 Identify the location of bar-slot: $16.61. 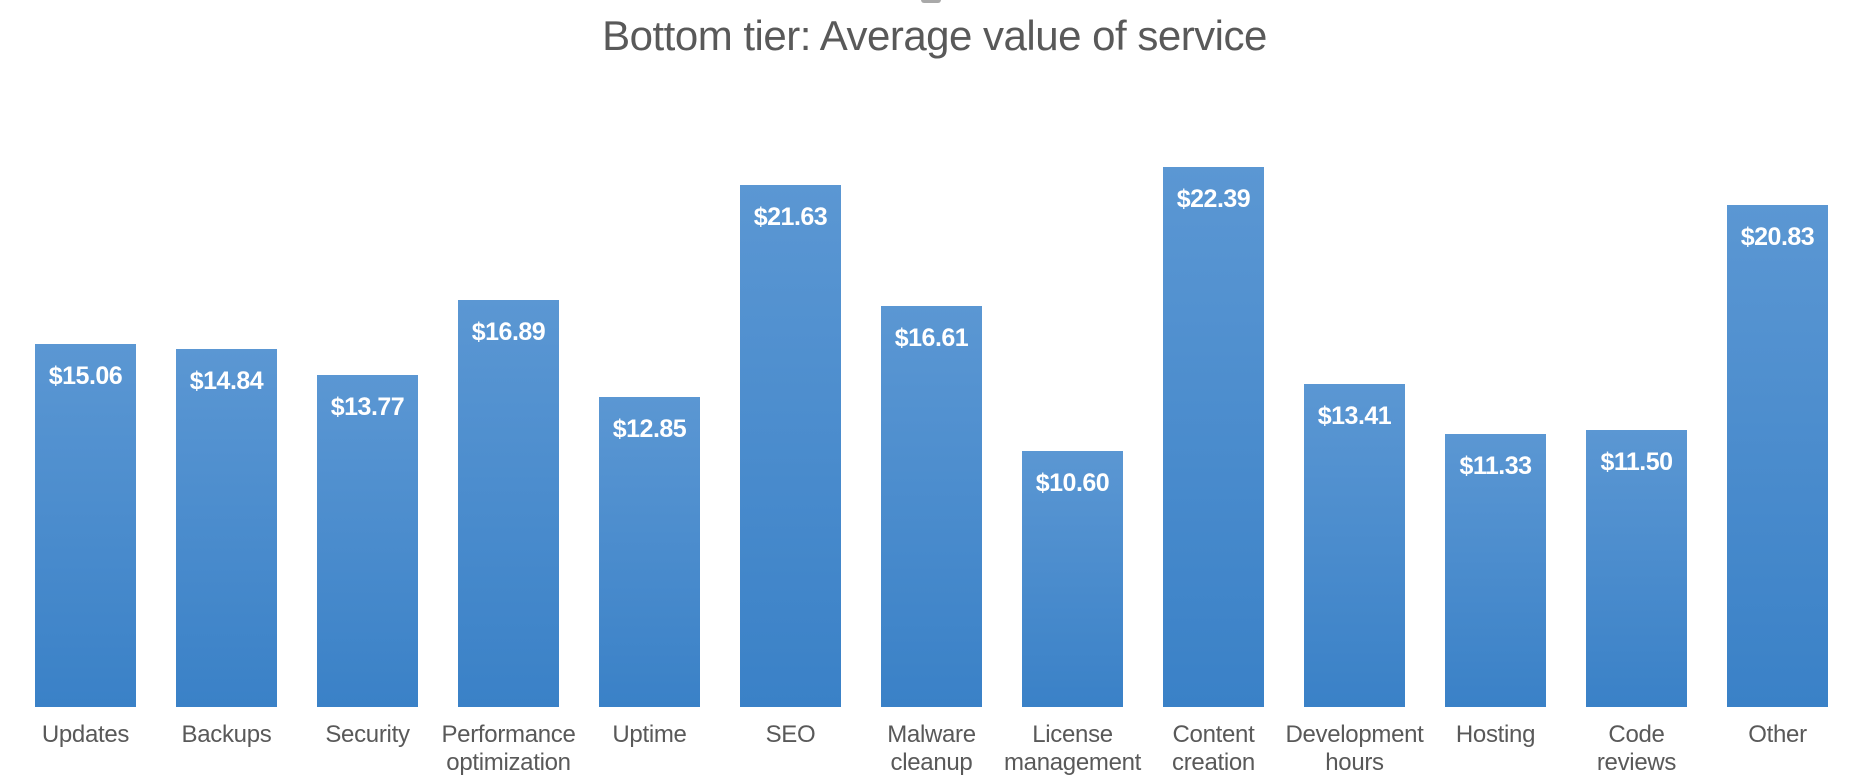
(931, 353).